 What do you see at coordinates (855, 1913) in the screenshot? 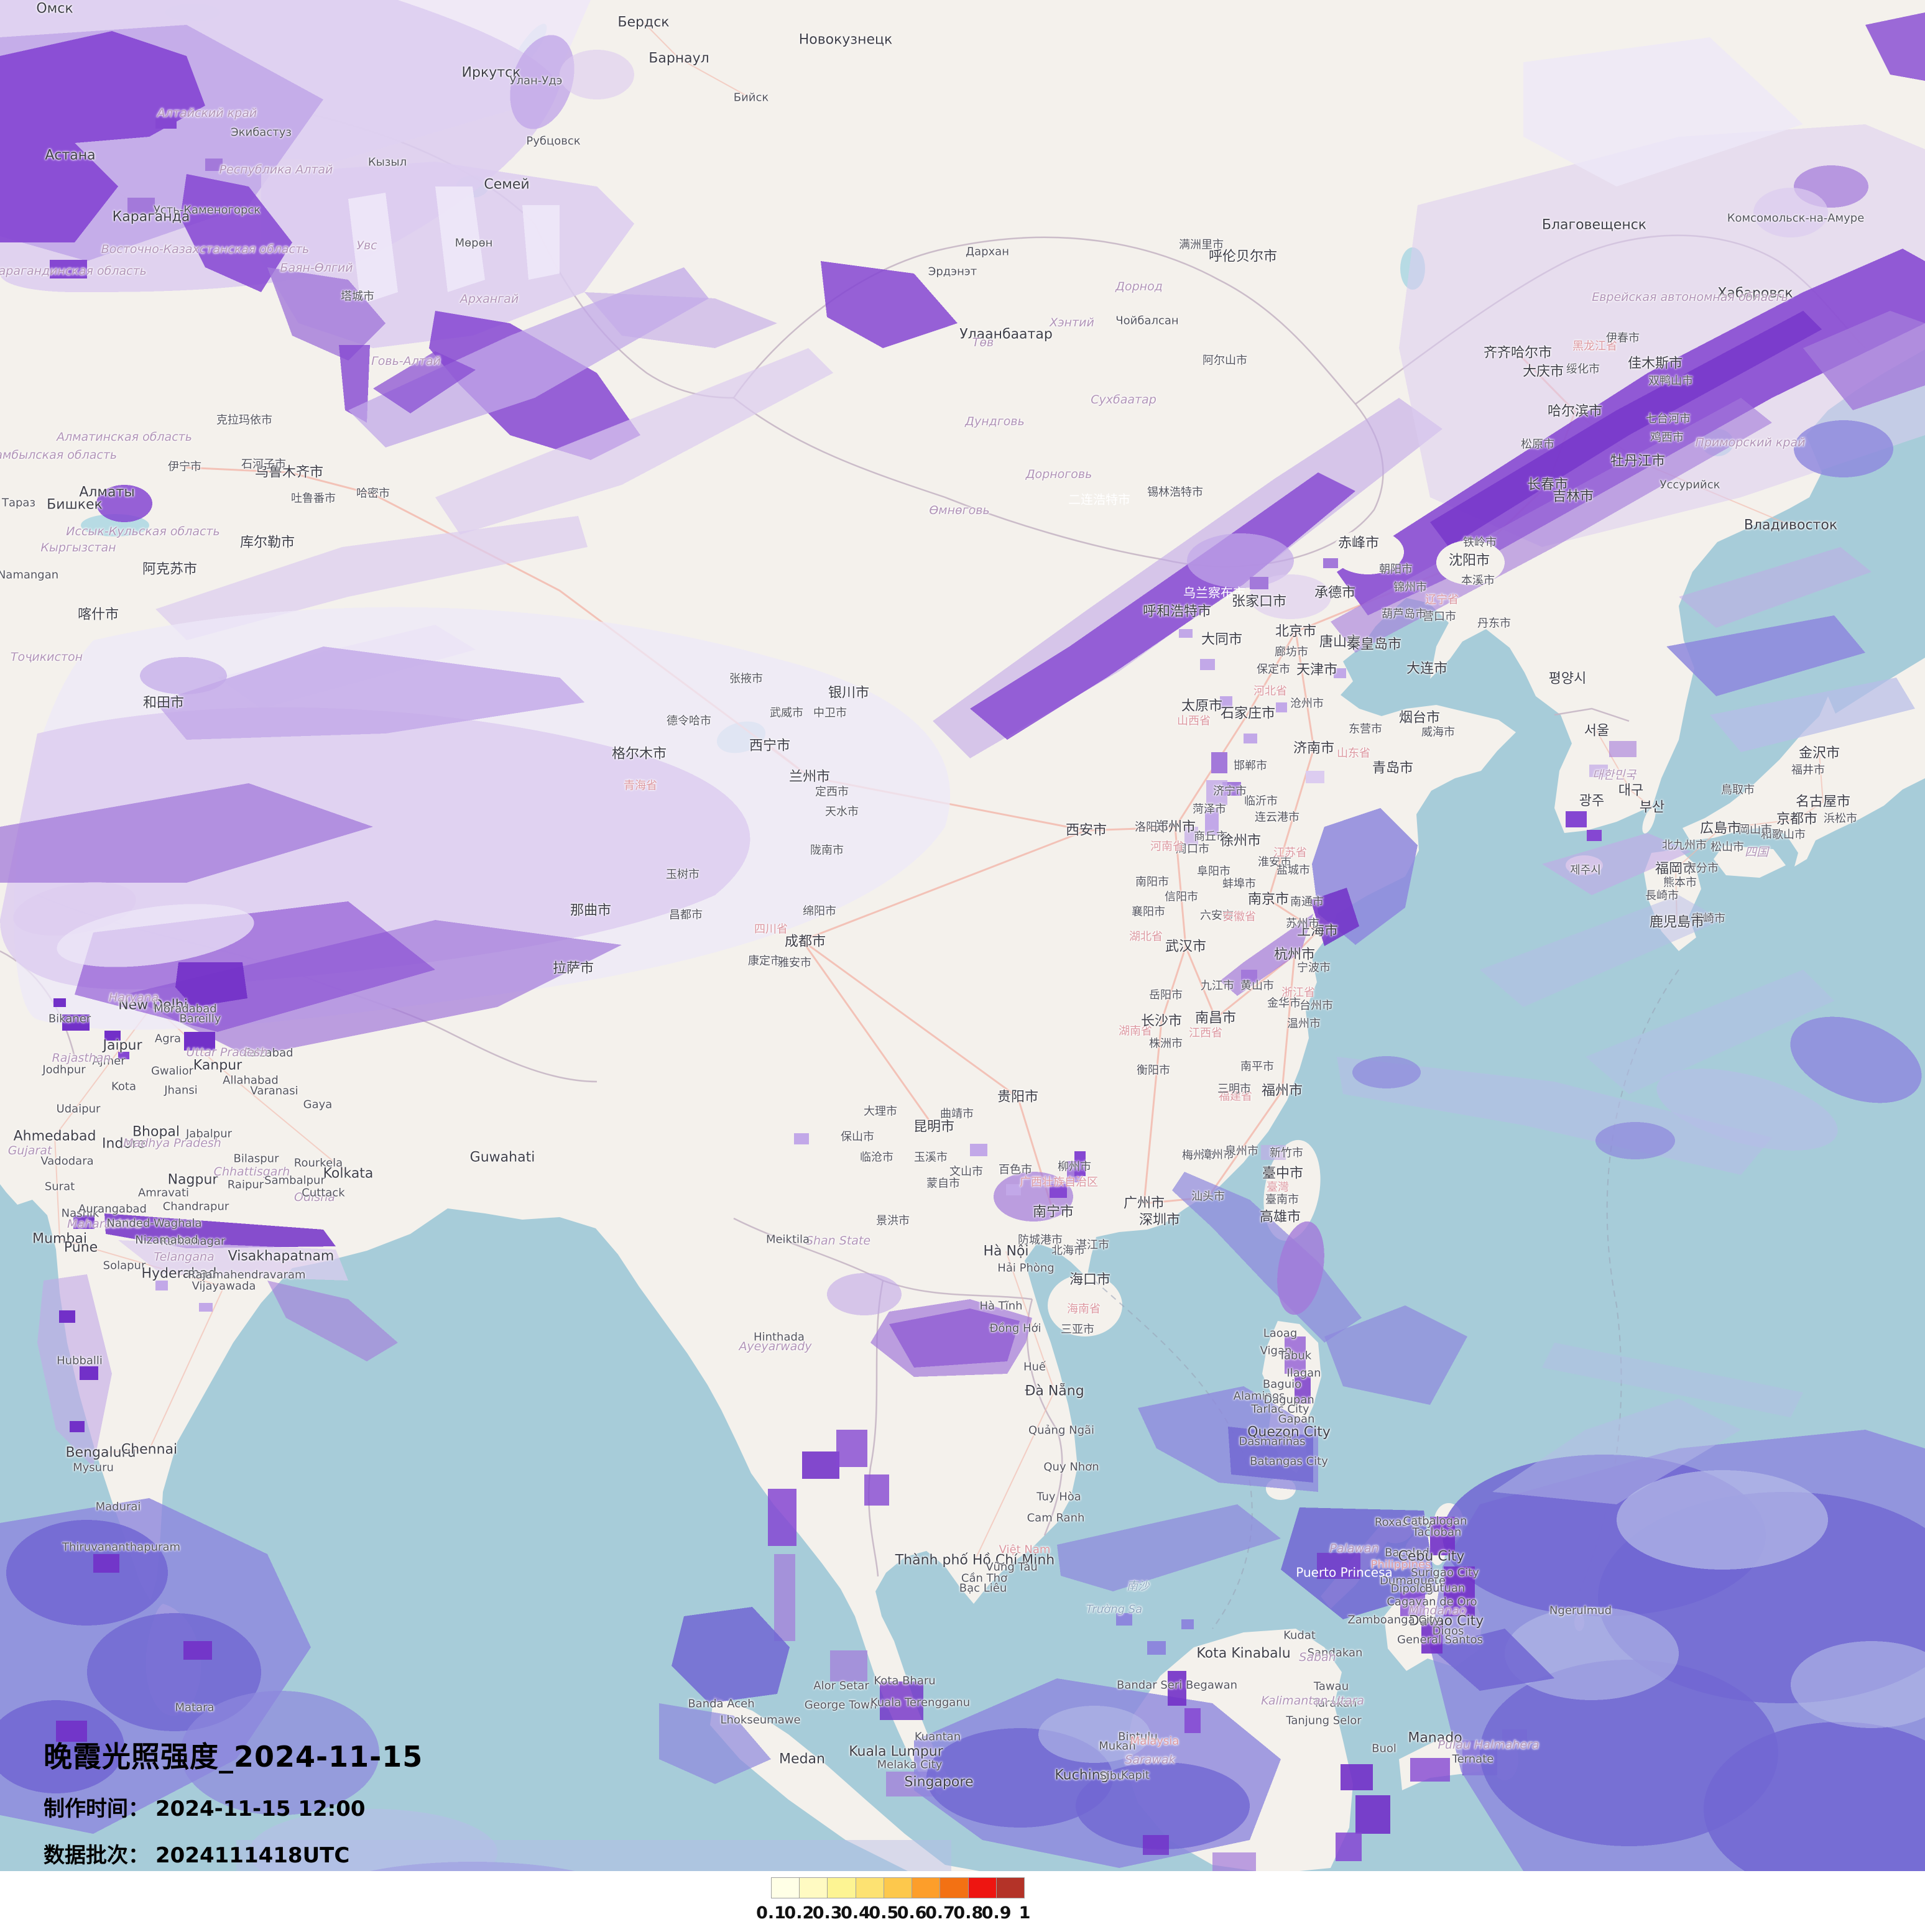
I see `legend-tick-label: 0.4` at bounding box center [855, 1913].